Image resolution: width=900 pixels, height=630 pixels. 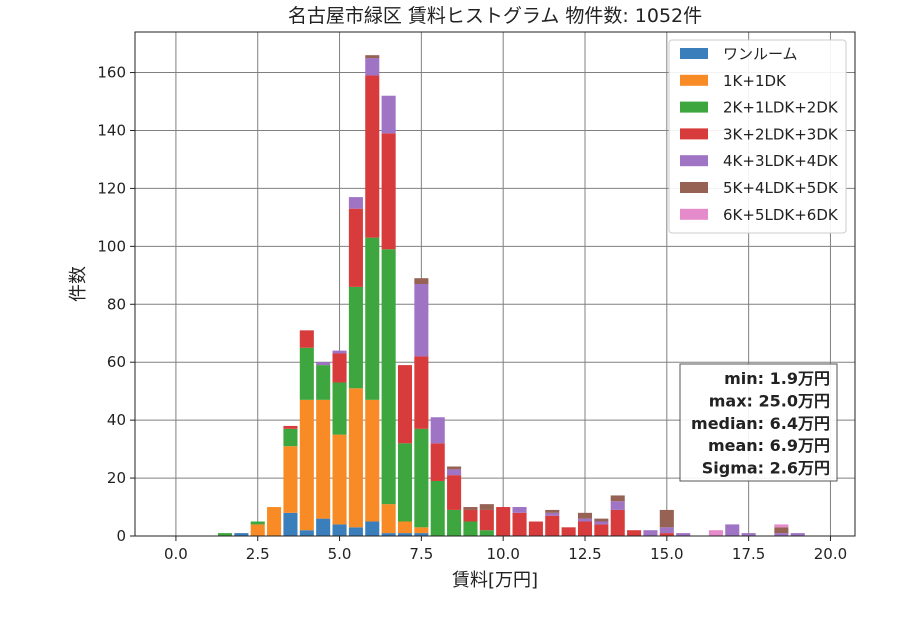 I want to click on chart-title: 名古屋市緑区 賃料ヒストグラム 物件数: 1052件, so click(x=495, y=16).